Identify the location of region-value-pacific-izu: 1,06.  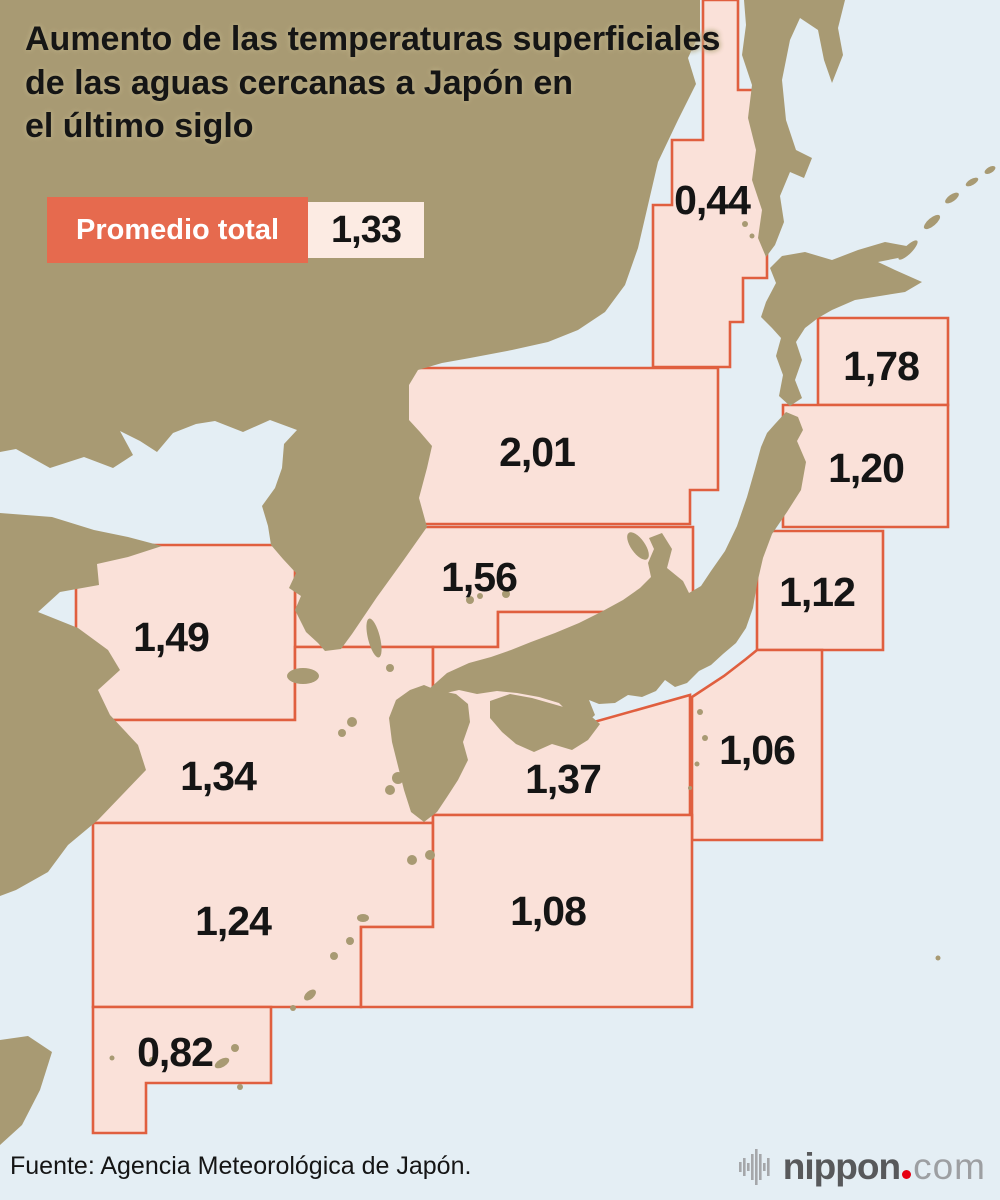
(757, 750).